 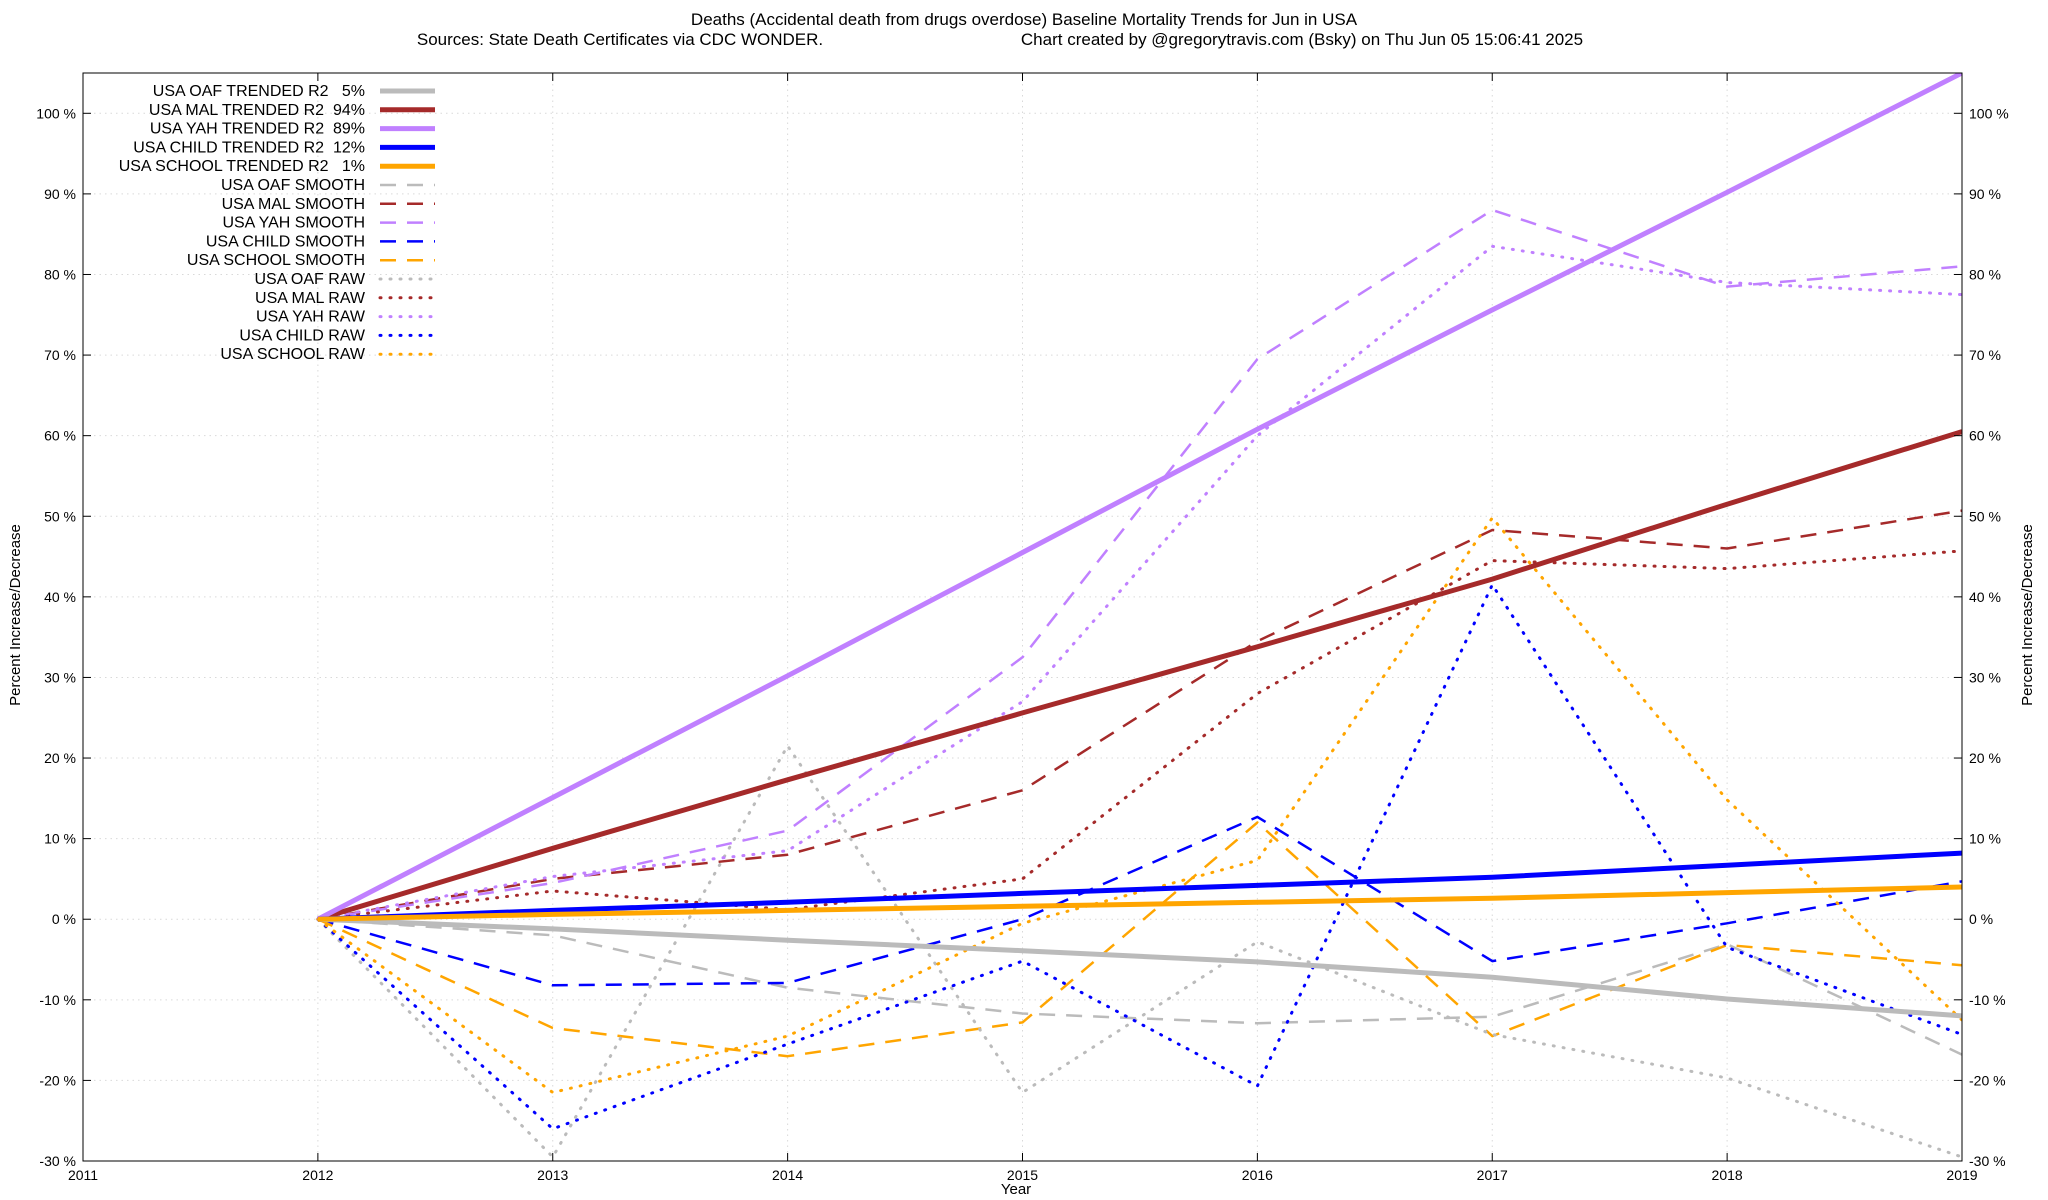 I want to click on y-tick-label-left: 60 %, so click(x=60, y=436).